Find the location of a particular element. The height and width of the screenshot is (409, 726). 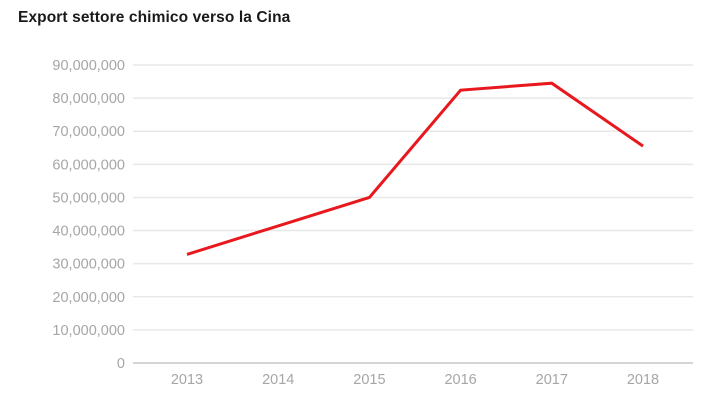

y-axis-tick-label: 40,000,000 is located at coordinates (88, 232).